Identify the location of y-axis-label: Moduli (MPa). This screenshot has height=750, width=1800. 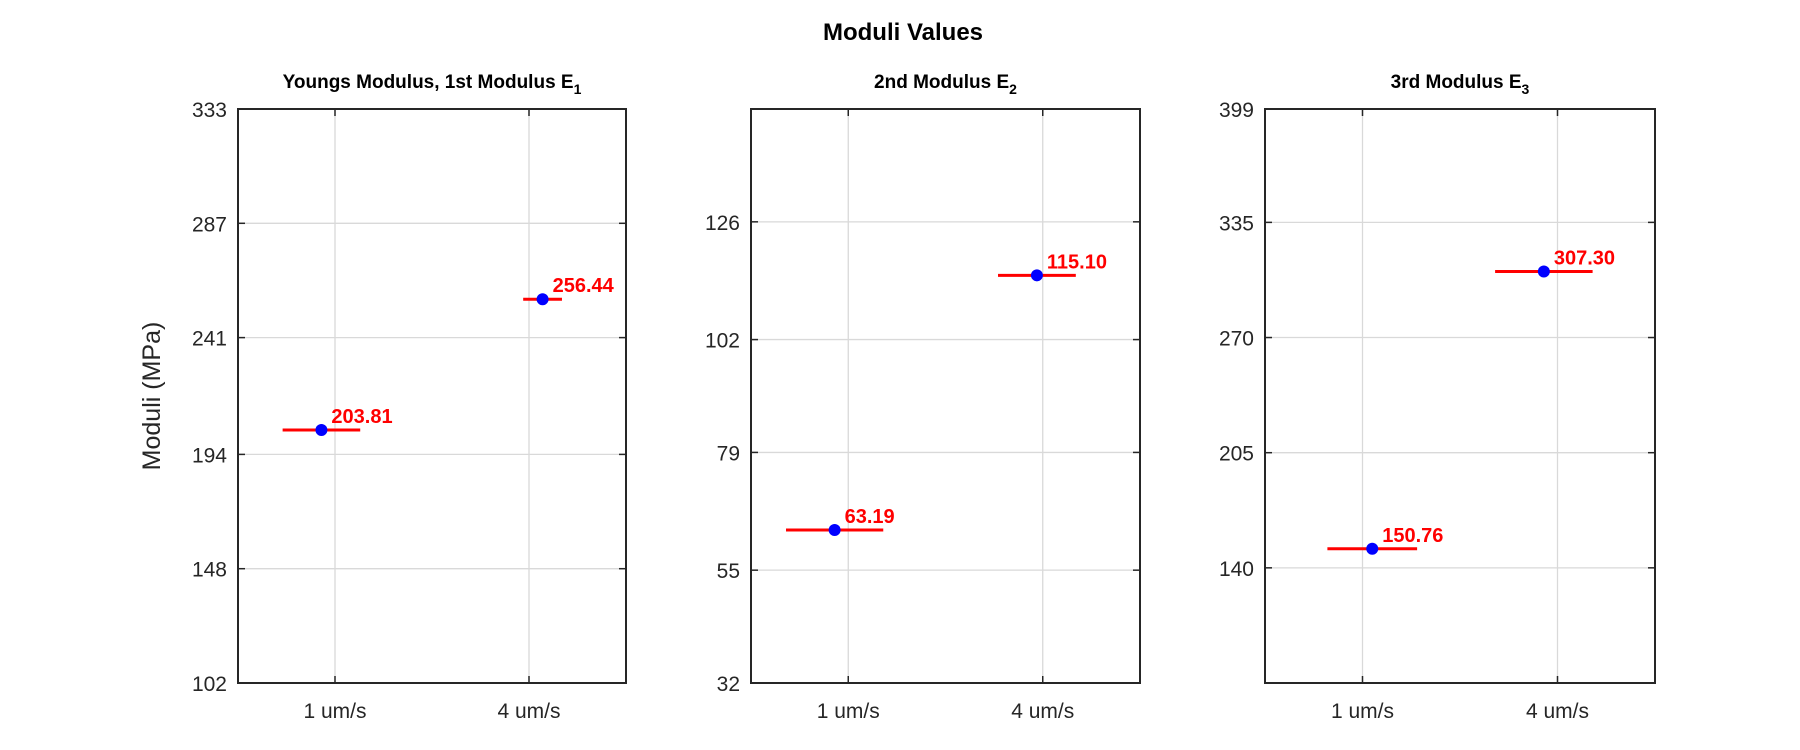
(152, 396).